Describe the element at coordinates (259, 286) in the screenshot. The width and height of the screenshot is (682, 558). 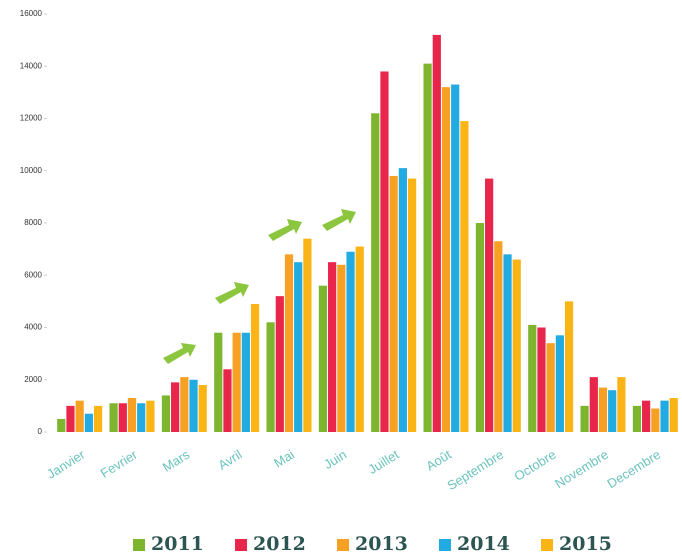
I see `trend-arrows` at that location.